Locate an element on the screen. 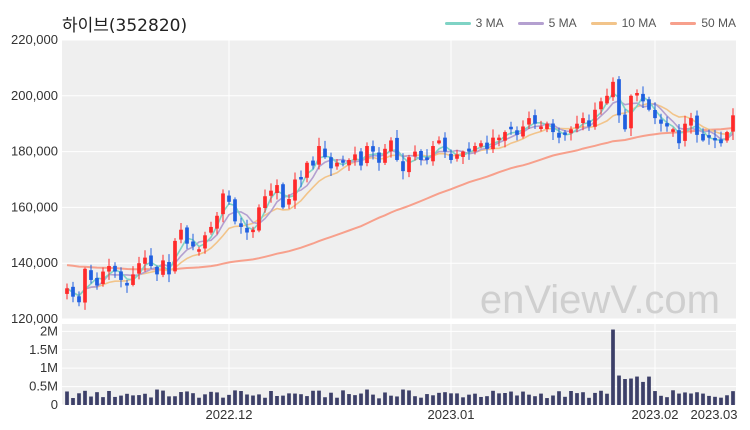  price-tick-label: 200,000 is located at coordinates (34, 95).